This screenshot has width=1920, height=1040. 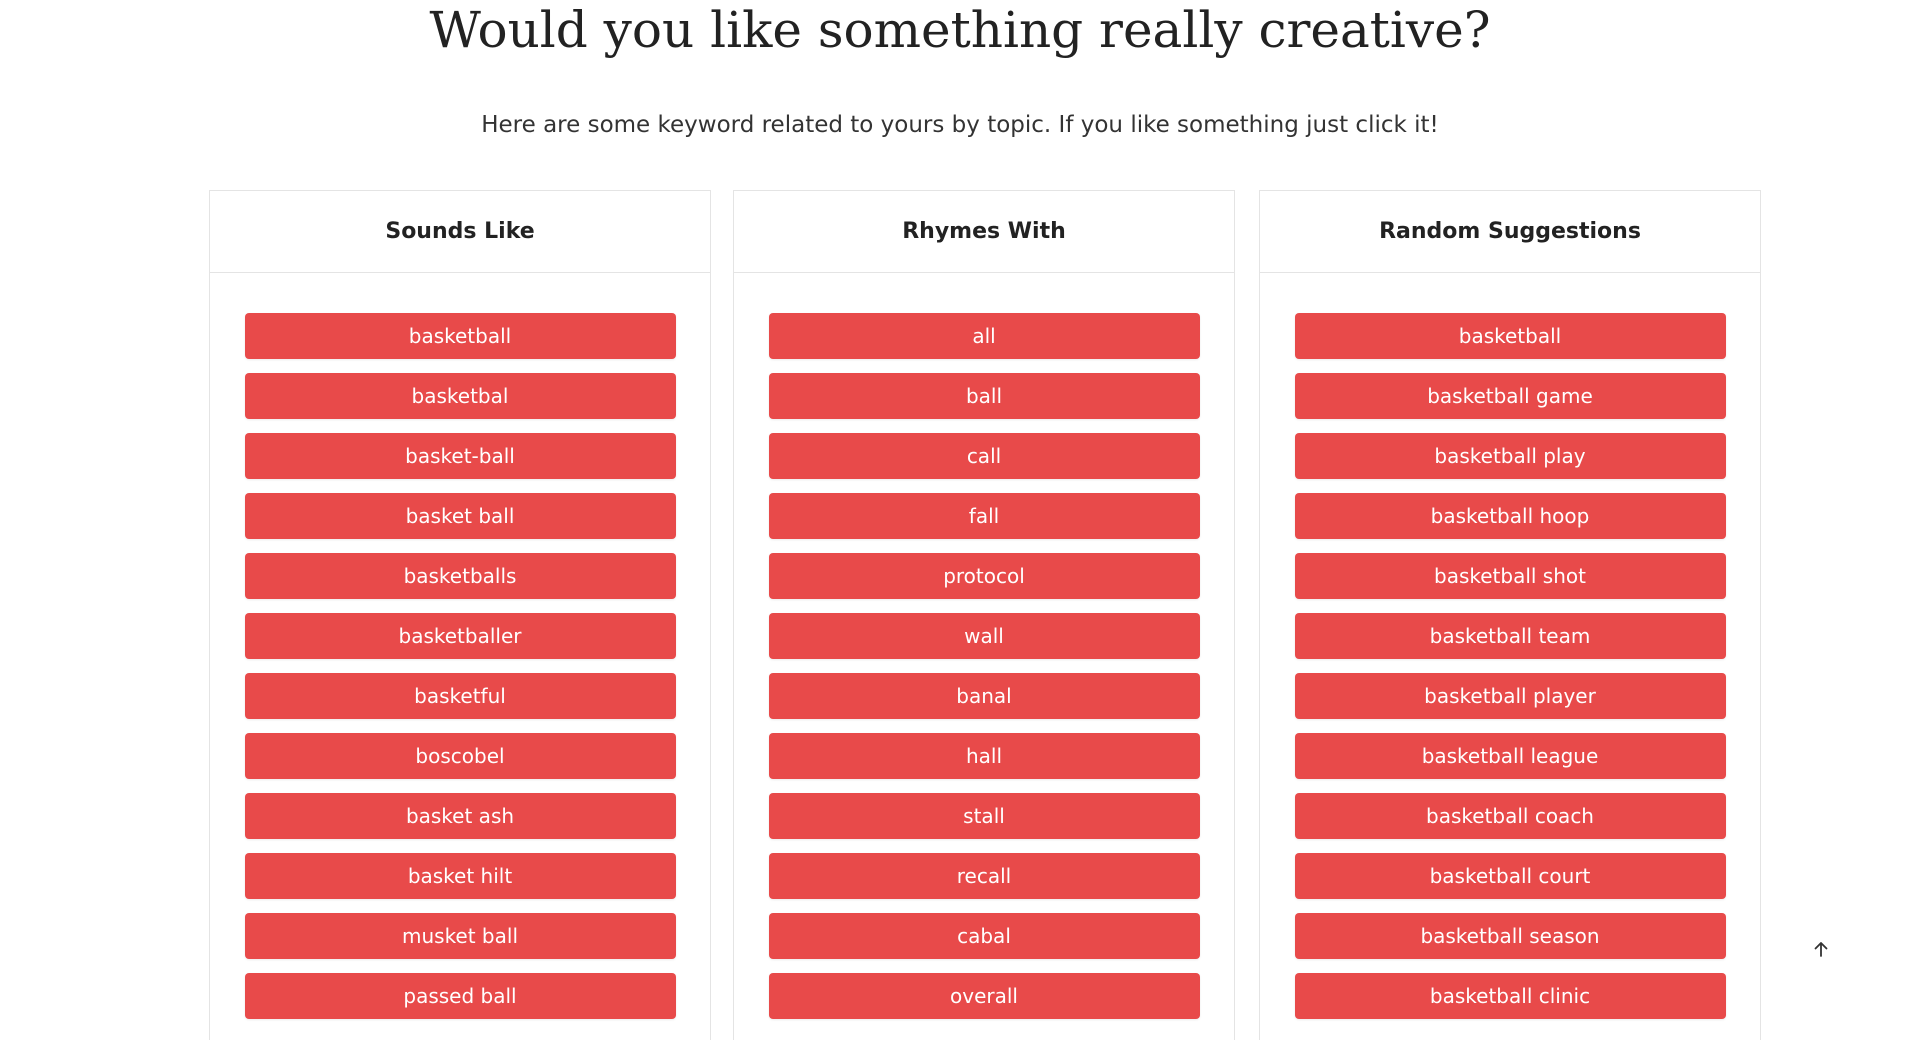 I want to click on keyword-button: basketball season, so click(x=1510, y=936).